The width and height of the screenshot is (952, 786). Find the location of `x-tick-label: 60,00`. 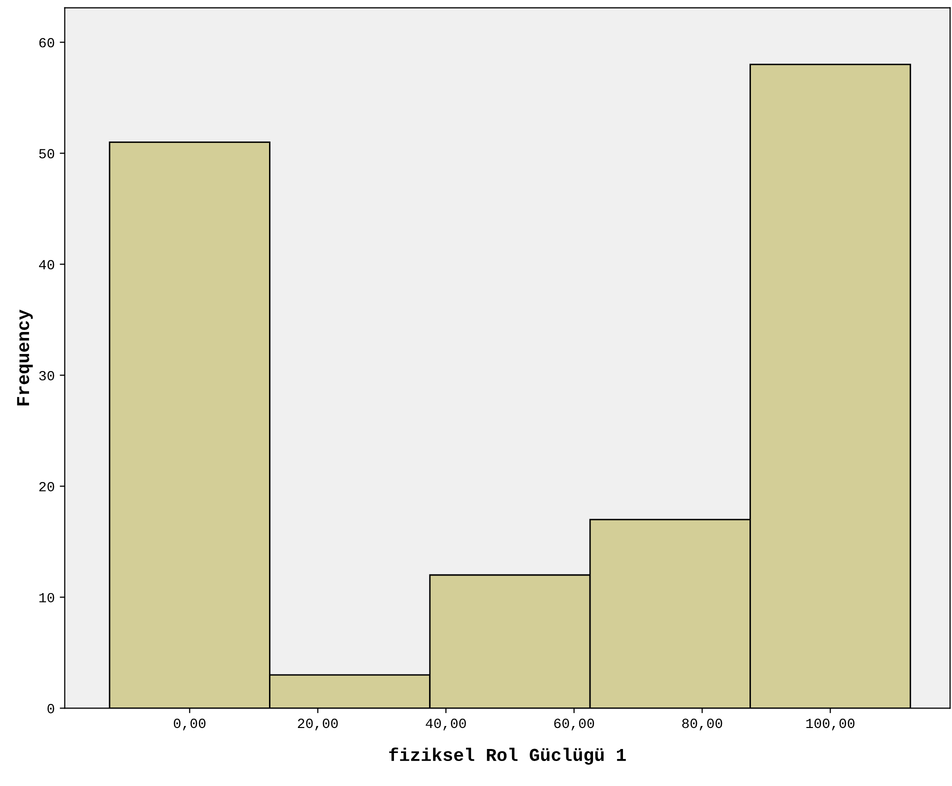

x-tick-label: 60,00 is located at coordinates (574, 724).